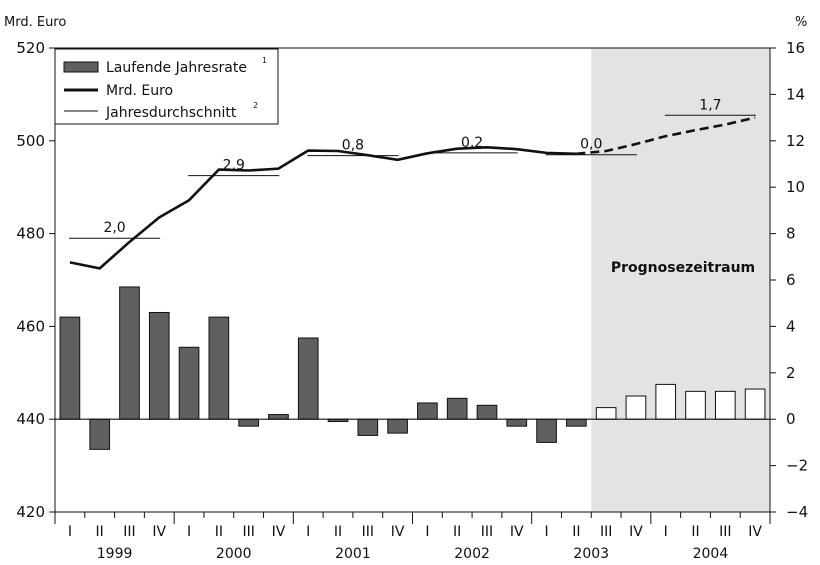  What do you see at coordinates (791, 326) in the screenshot?
I see `right-axis-tick-label: 4` at bounding box center [791, 326].